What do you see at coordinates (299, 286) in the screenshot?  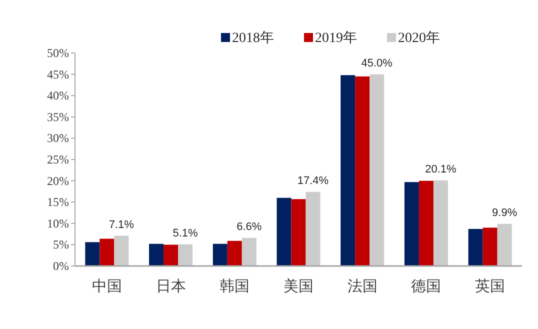 I see `x-tick-label: 美国` at bounding box center [299, 286].